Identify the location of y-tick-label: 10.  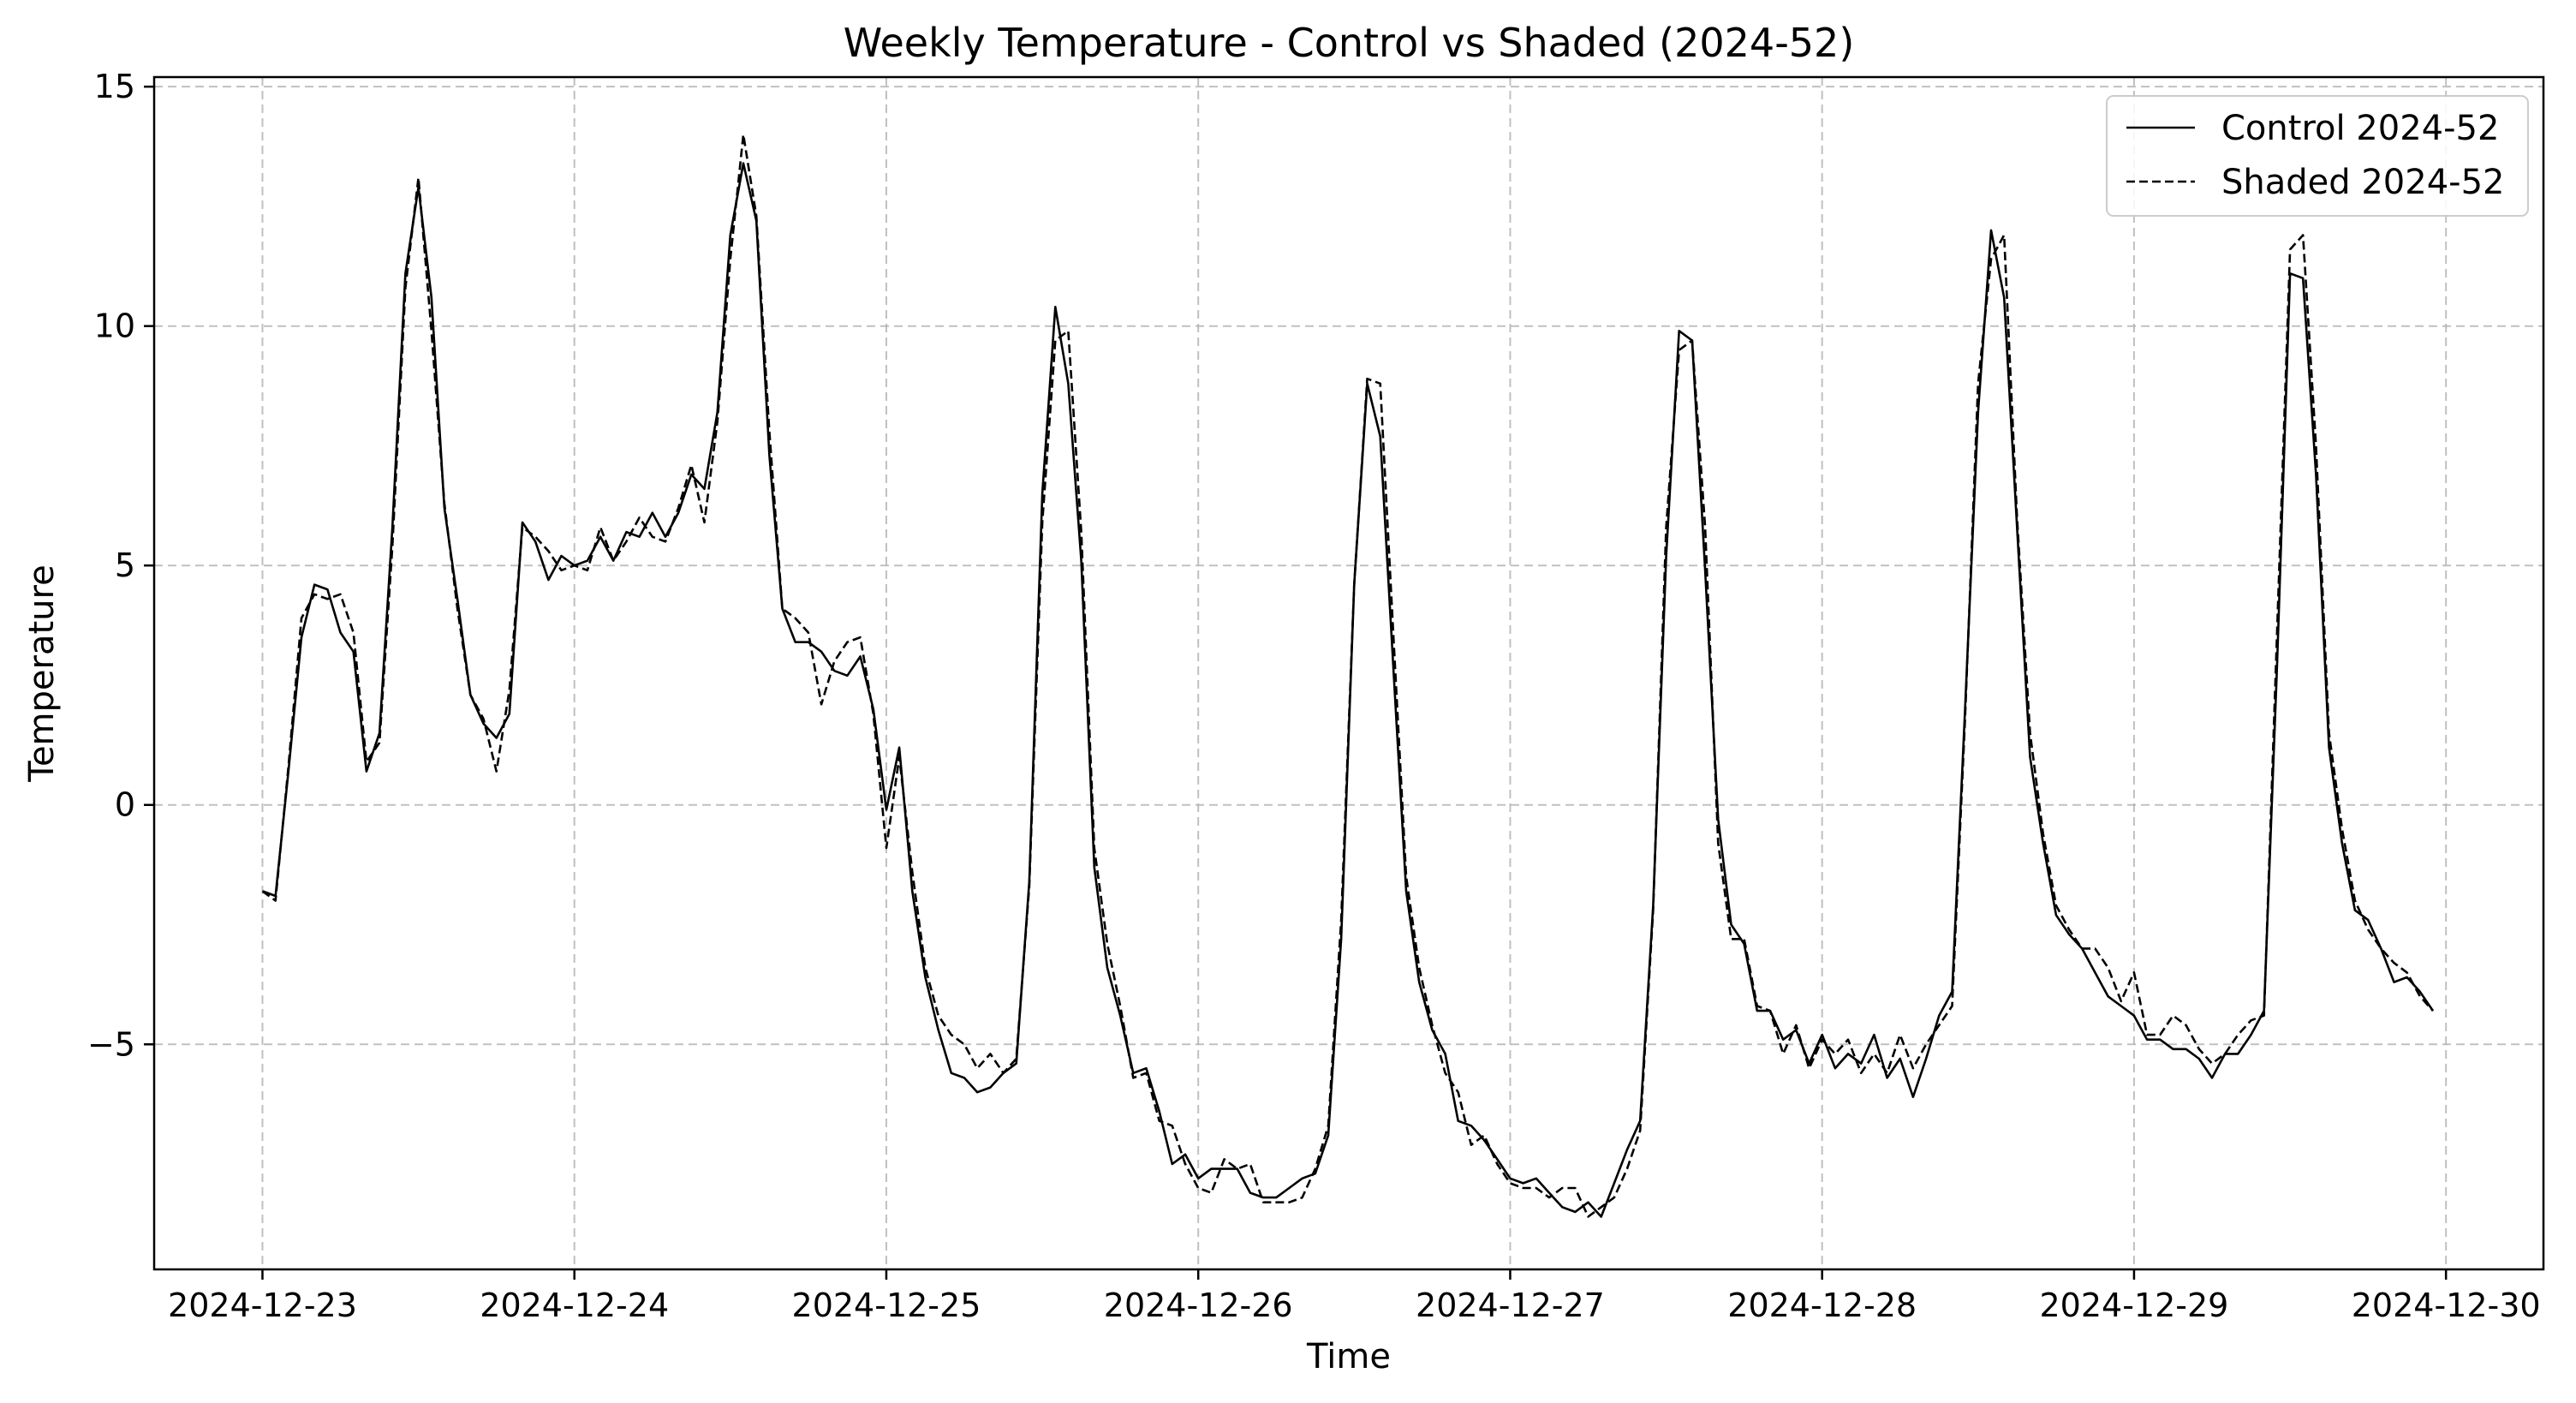
(115, 326).